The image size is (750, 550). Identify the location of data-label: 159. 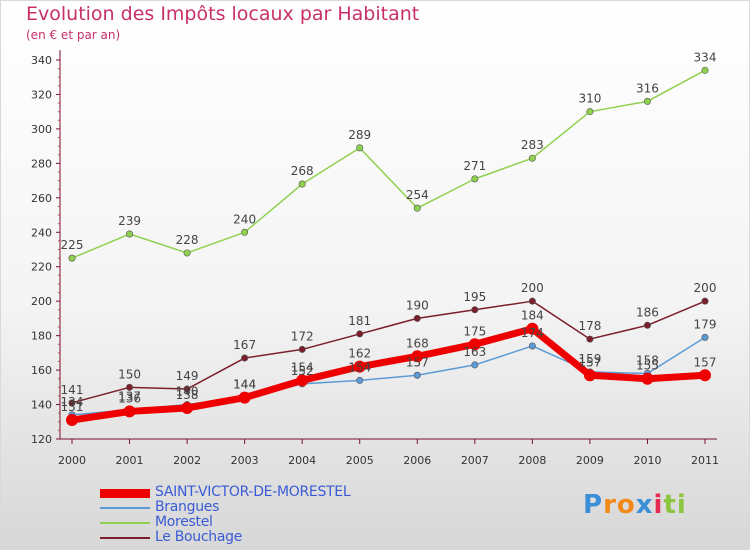
(589, 359).